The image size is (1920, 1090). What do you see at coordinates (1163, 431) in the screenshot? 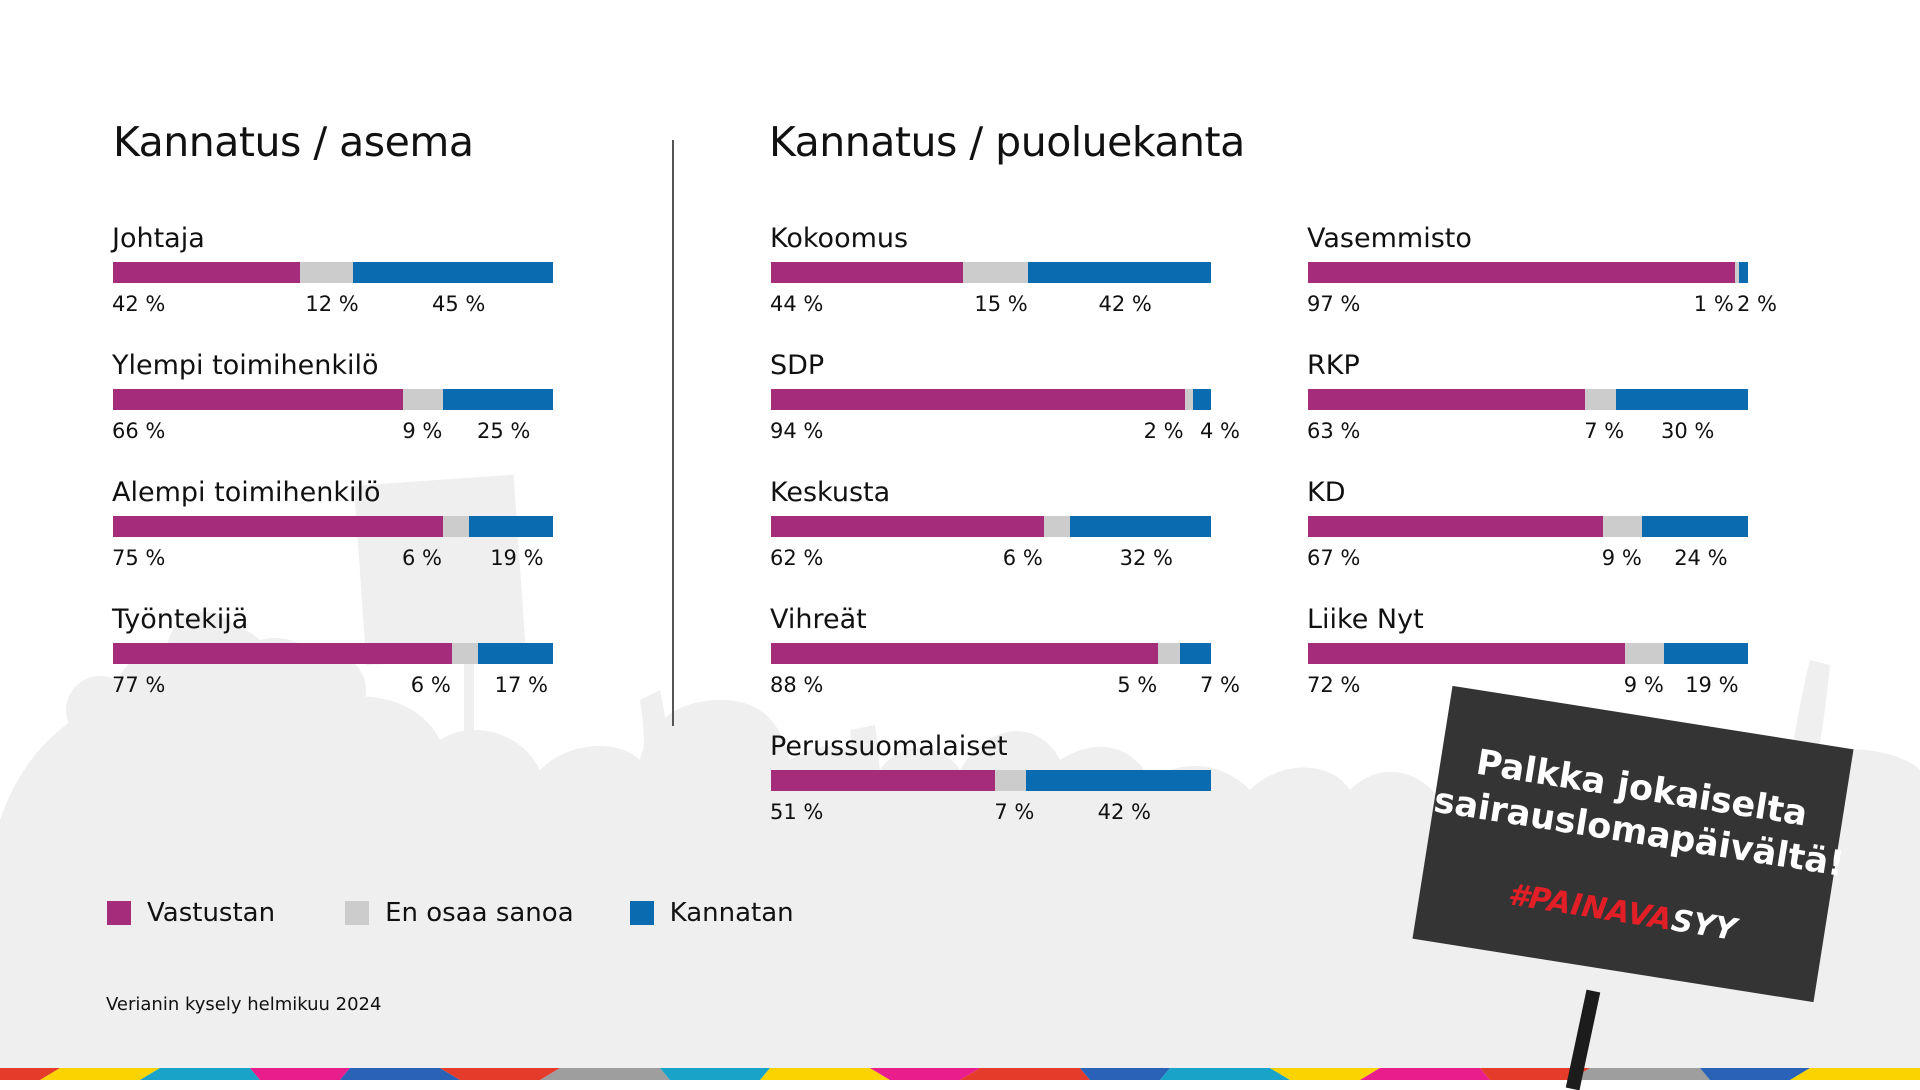
I see `value-label-en-osaa-sanoa: 2 %` at bounding box center [1163, 431].